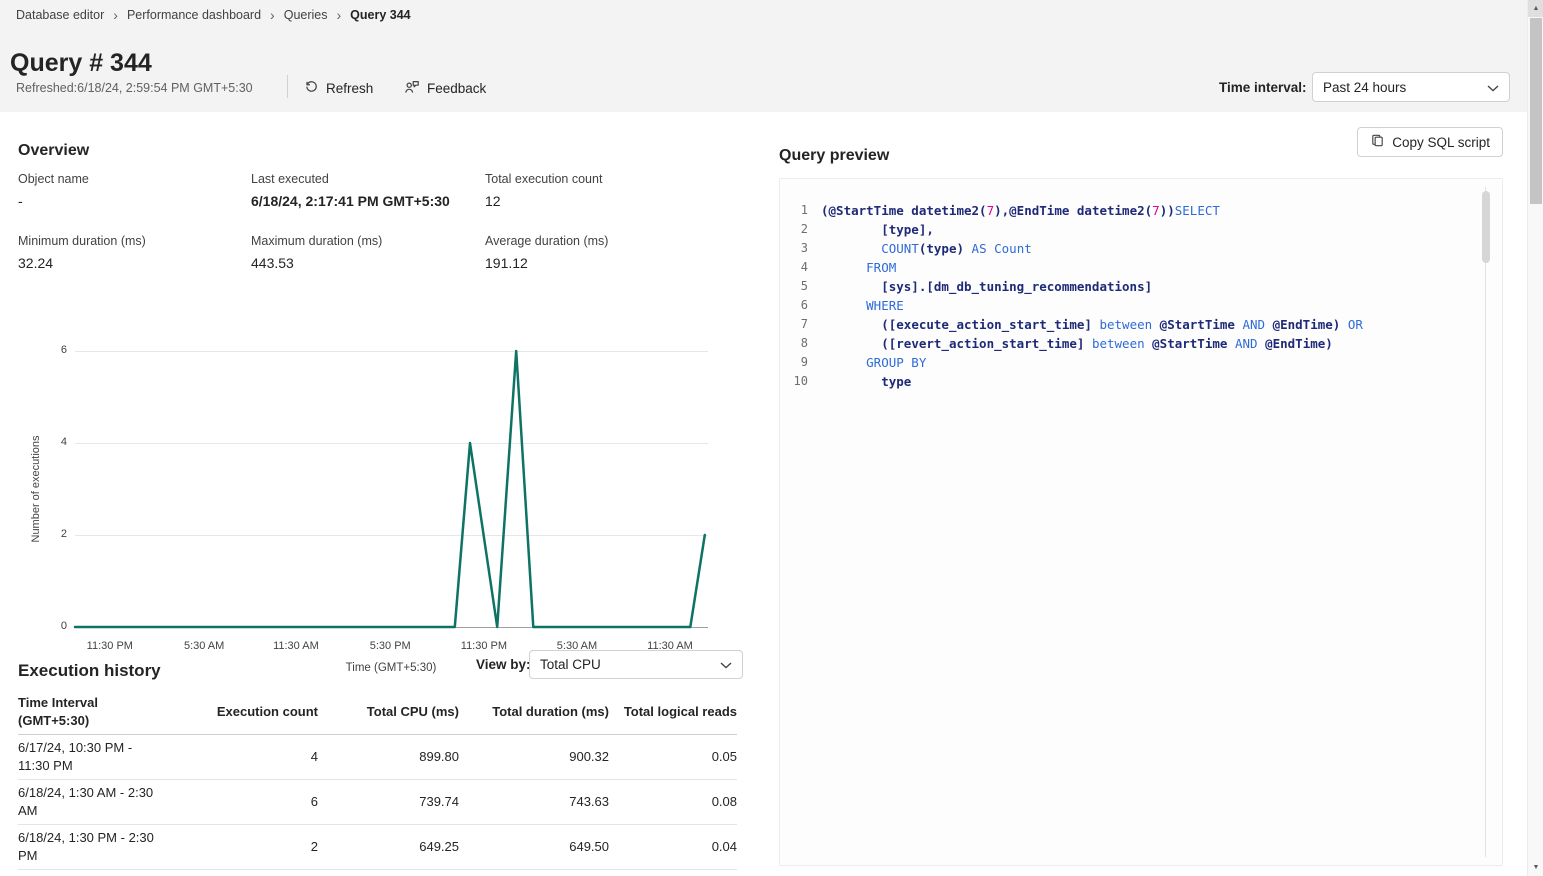 The width and height of the screenshot is (1543, 876). What do you see at coordinates (1486, 227) in the screenshot?
I see `code-scrollbar-thumb` at bounding box center [1486, 227].